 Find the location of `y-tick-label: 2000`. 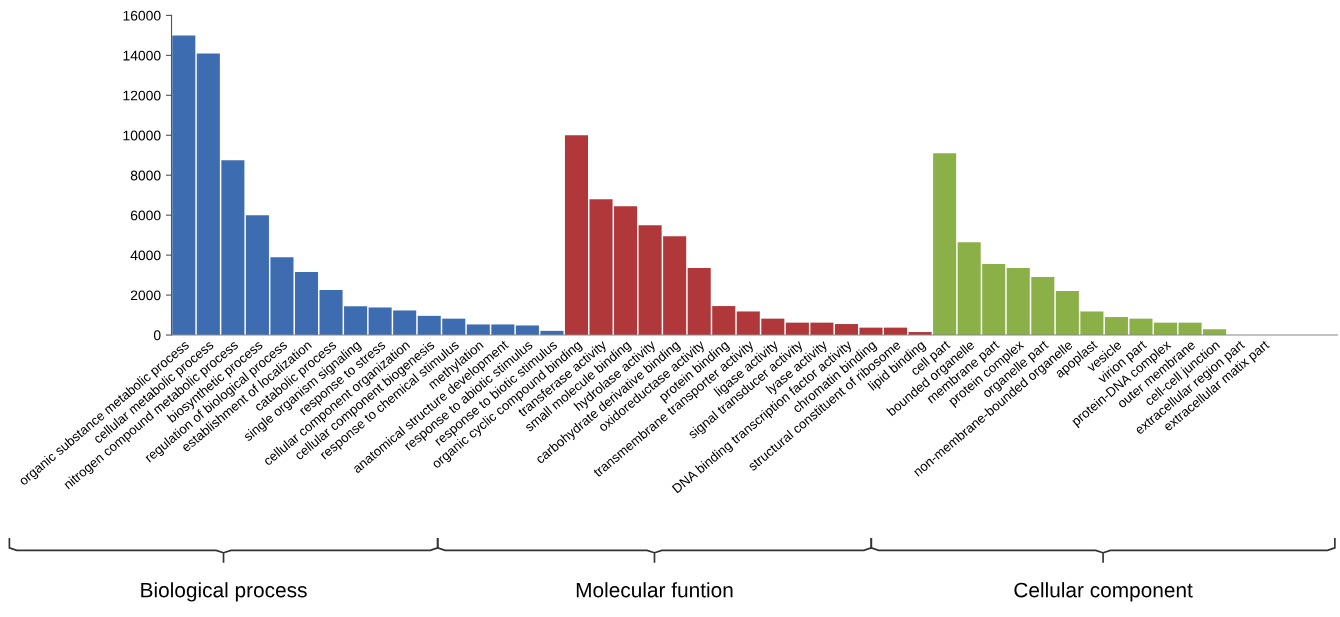

y-tick-label: 2000 is located at coordinates (145, 295).